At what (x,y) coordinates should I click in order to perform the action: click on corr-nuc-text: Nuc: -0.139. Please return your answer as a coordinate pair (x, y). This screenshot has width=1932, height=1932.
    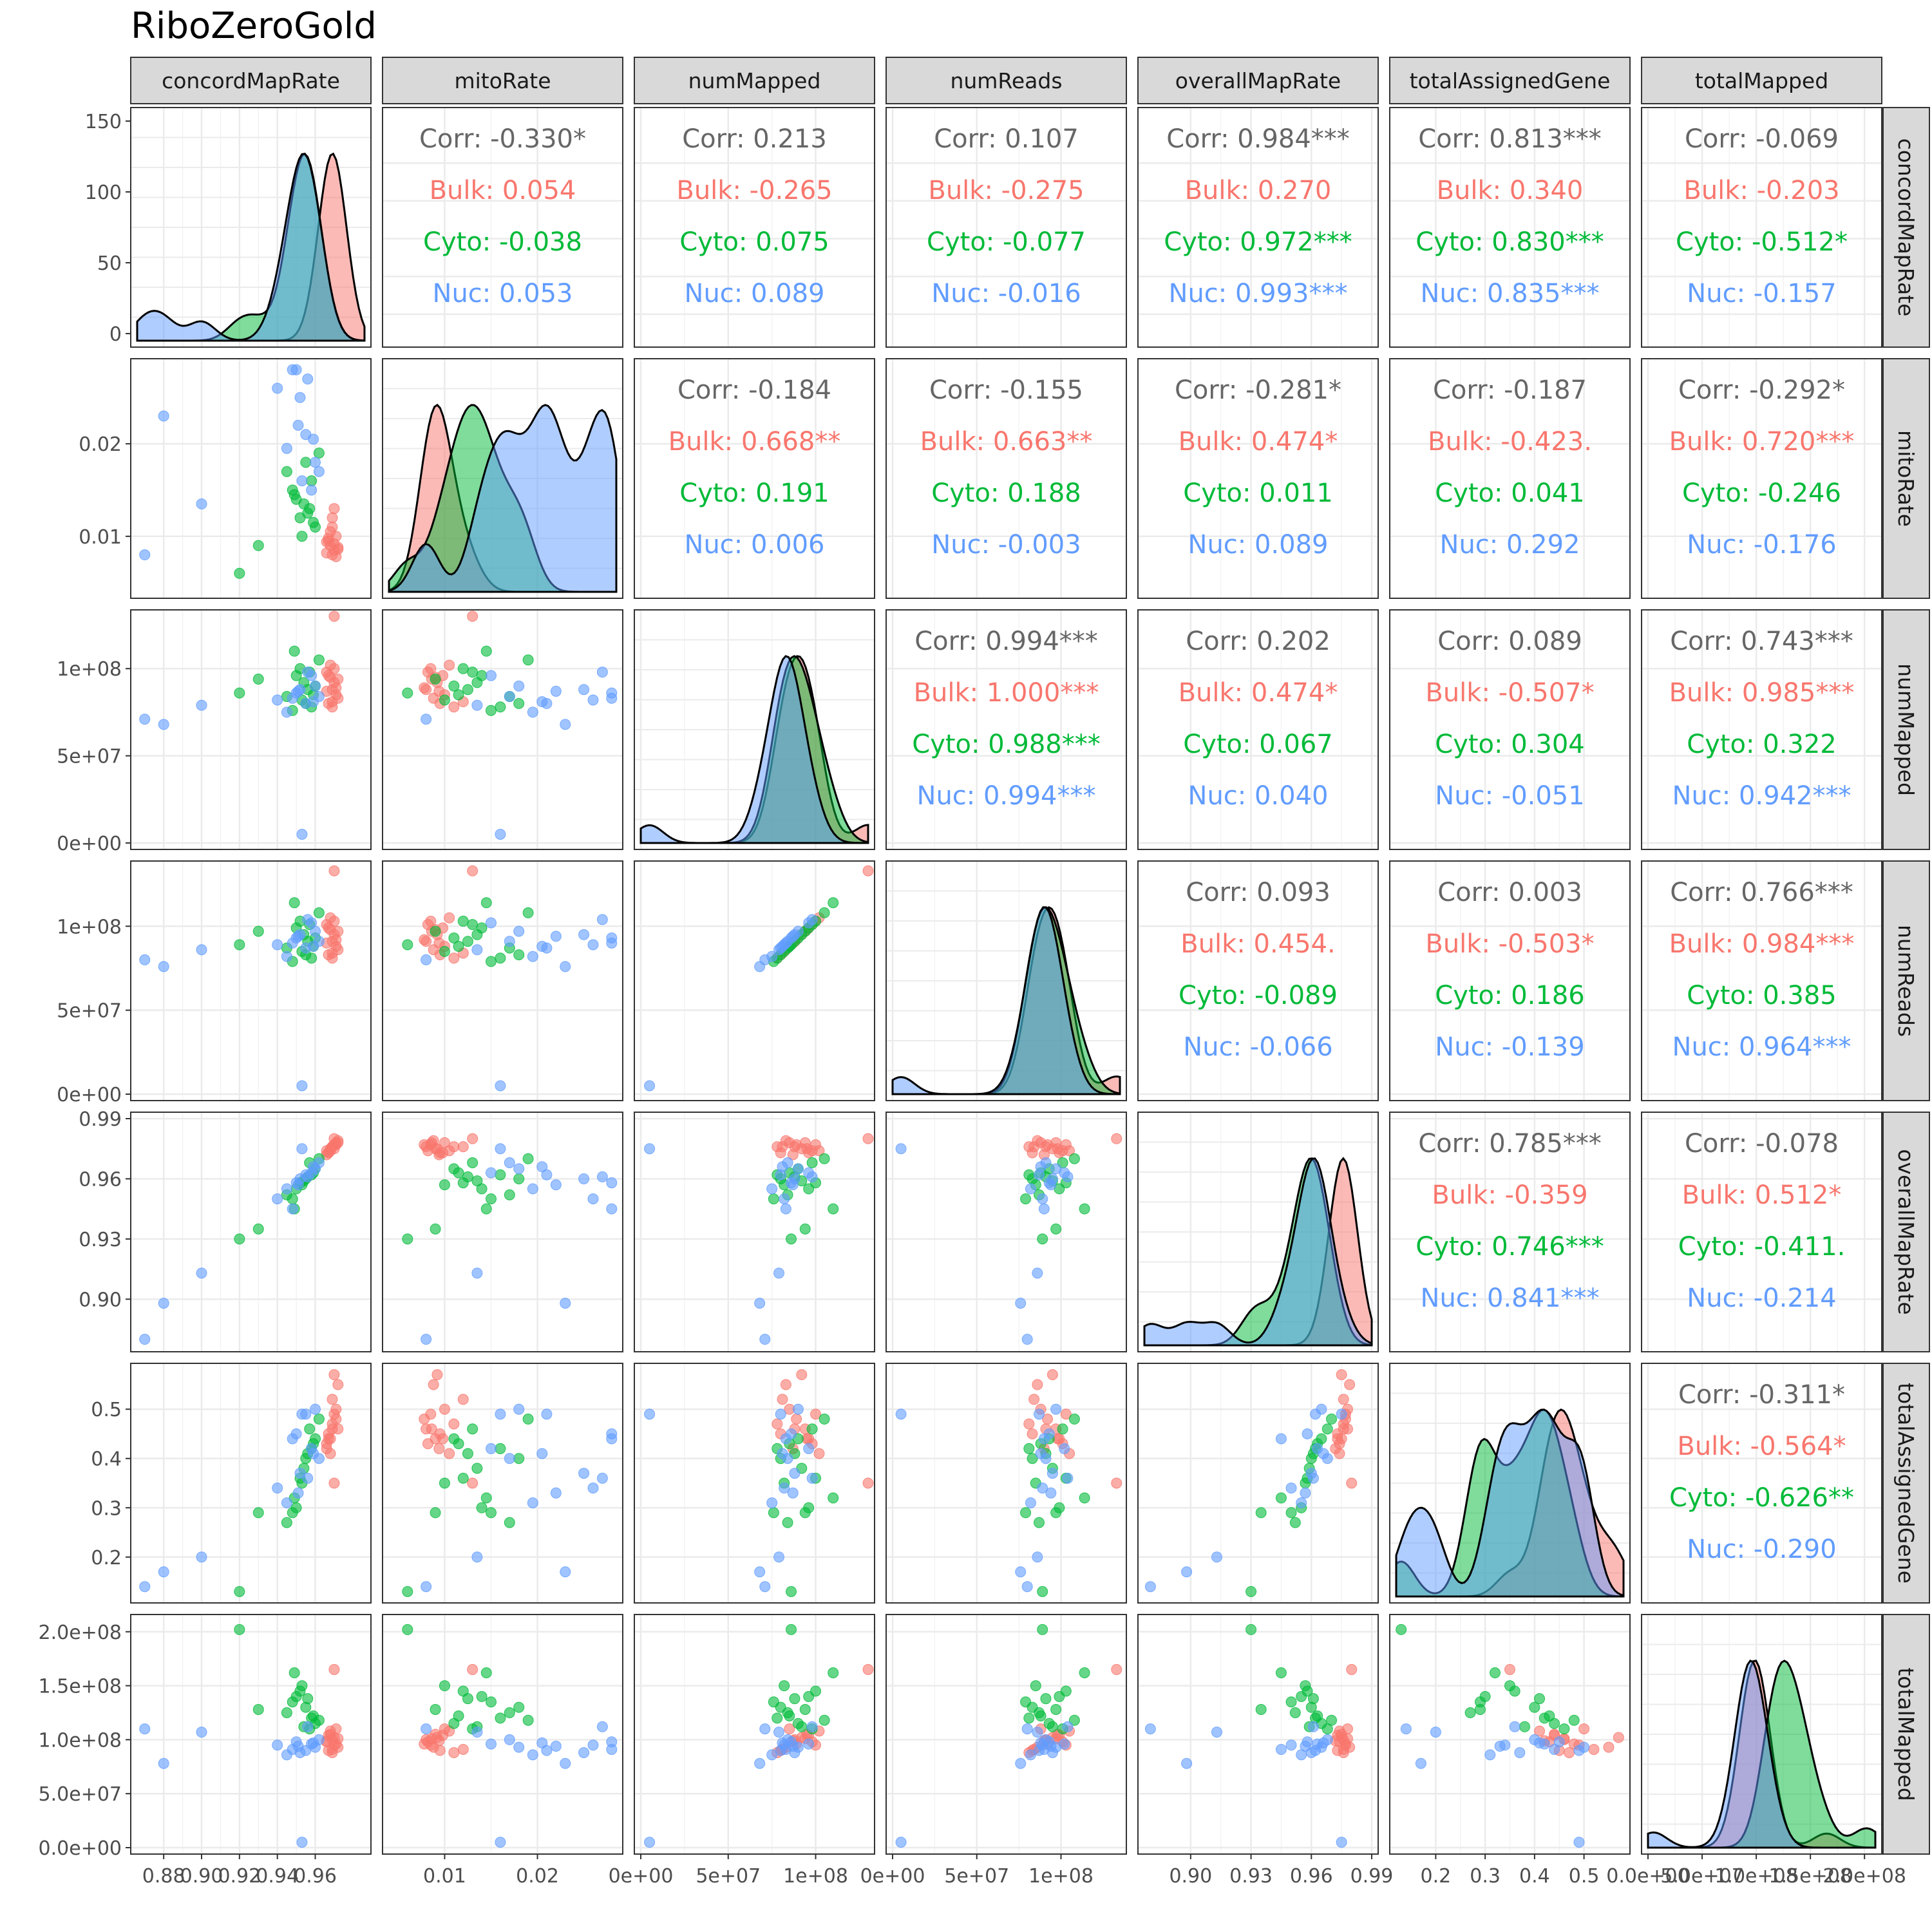
    Looking at the image, I should click on (1510, 1047).